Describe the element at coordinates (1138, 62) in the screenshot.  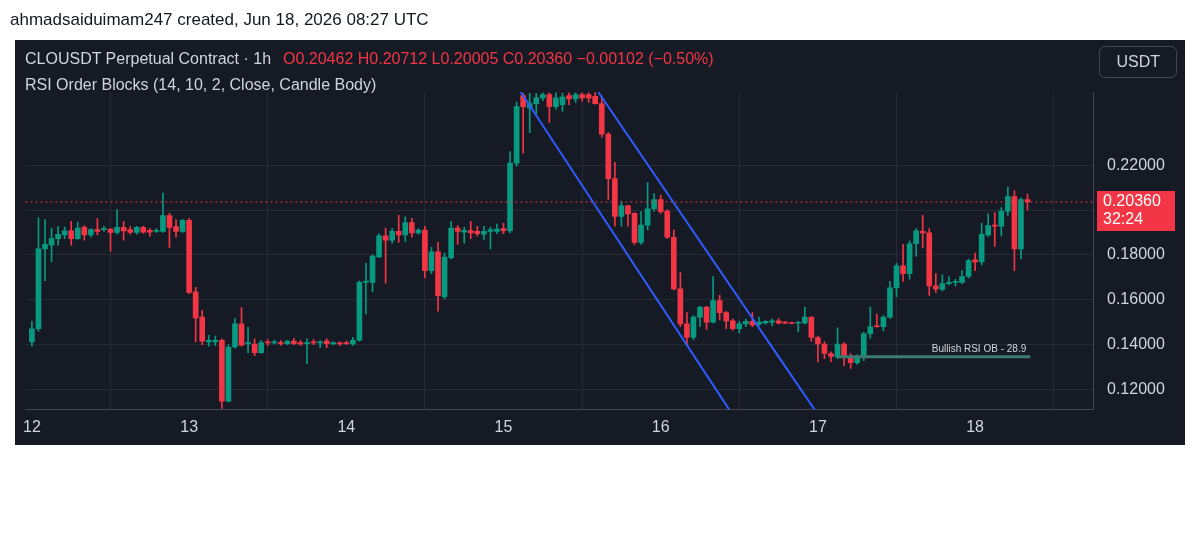
I see `text: USDT` at that location.